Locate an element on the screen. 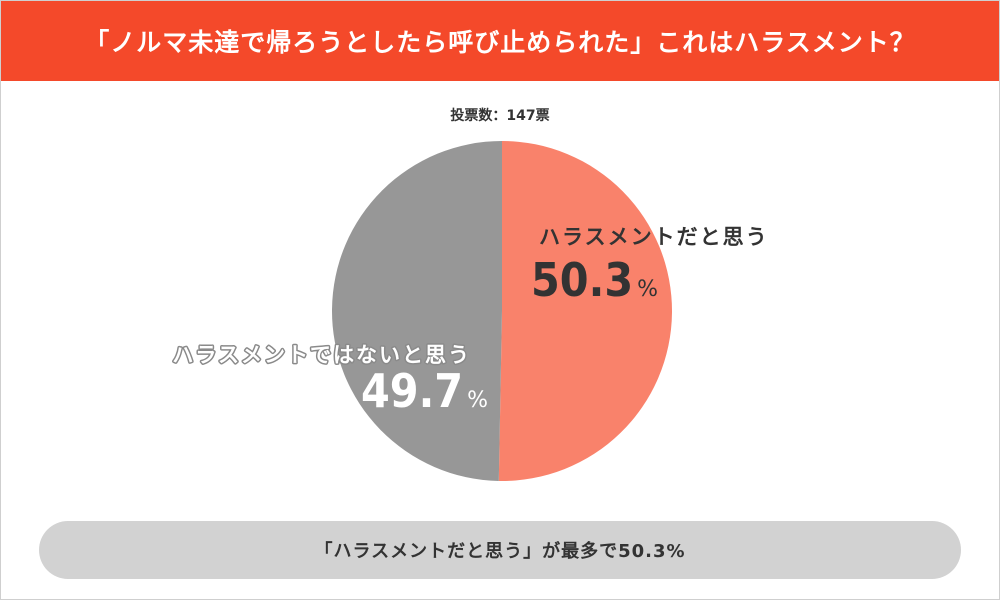 The height and width of the screenshot is (600, 1000). slice-value-unit-not-harassment: % is located at coordinates (477, 400).